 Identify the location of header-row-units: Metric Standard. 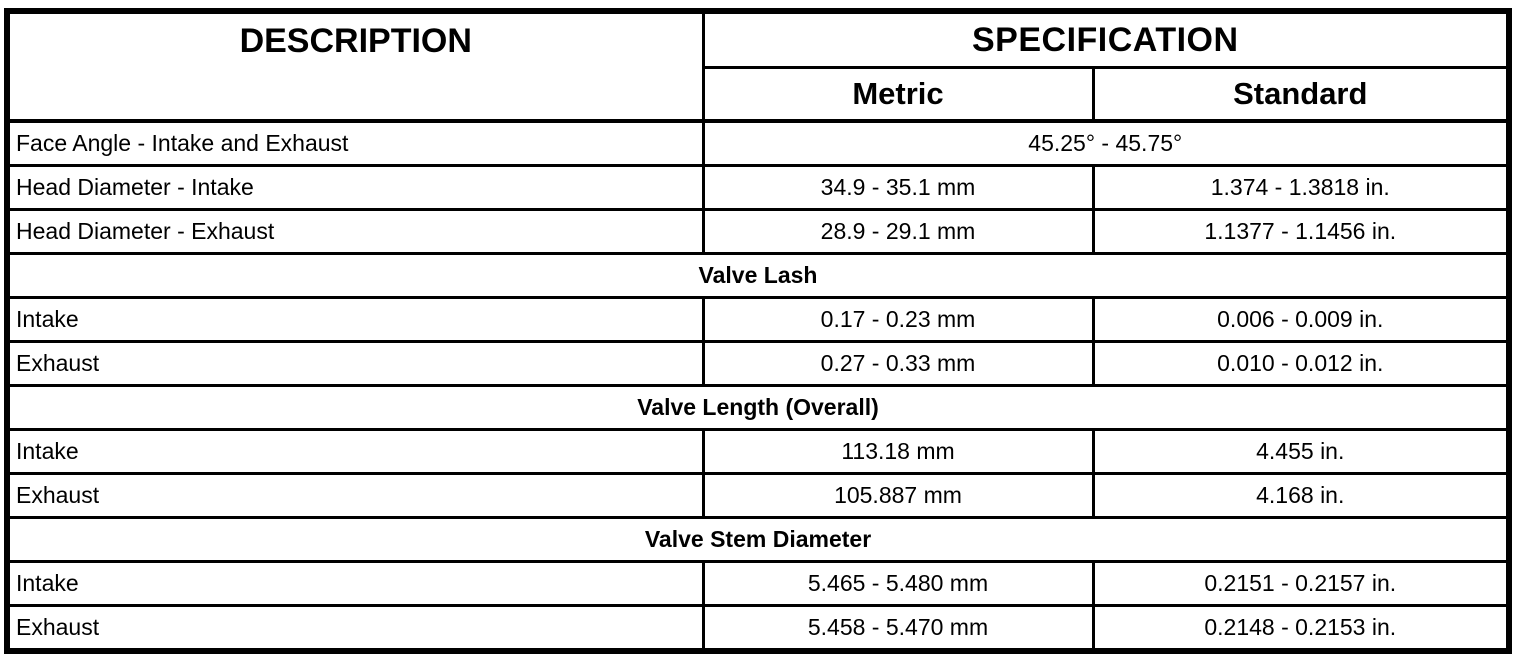
(759, 94).